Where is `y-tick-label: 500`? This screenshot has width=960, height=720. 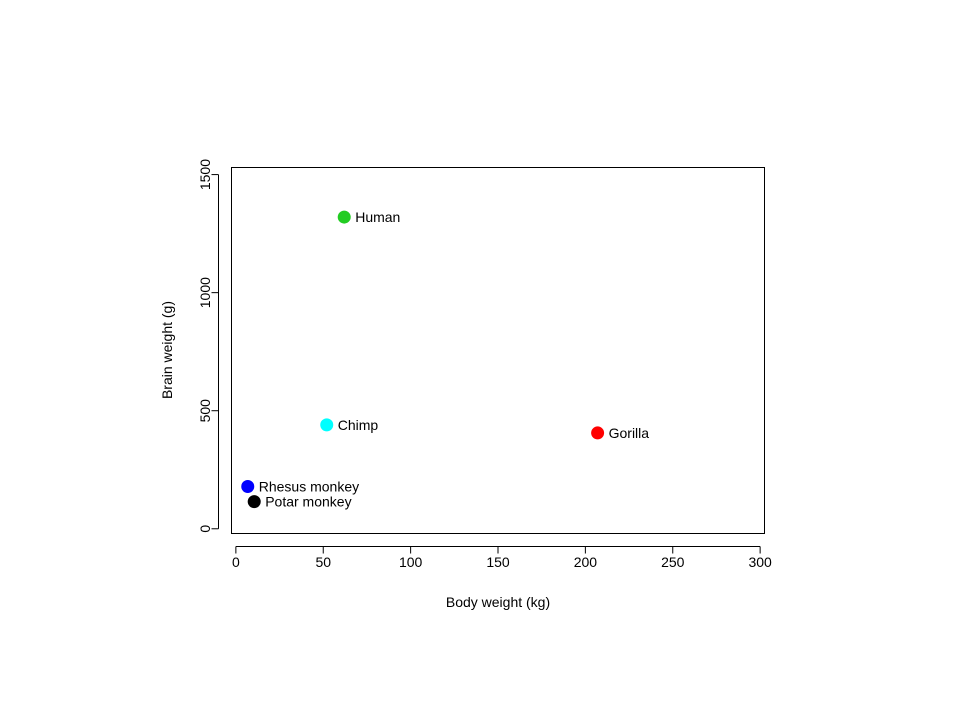 y-tick-label: 500 is located at coordinates (205, 411).